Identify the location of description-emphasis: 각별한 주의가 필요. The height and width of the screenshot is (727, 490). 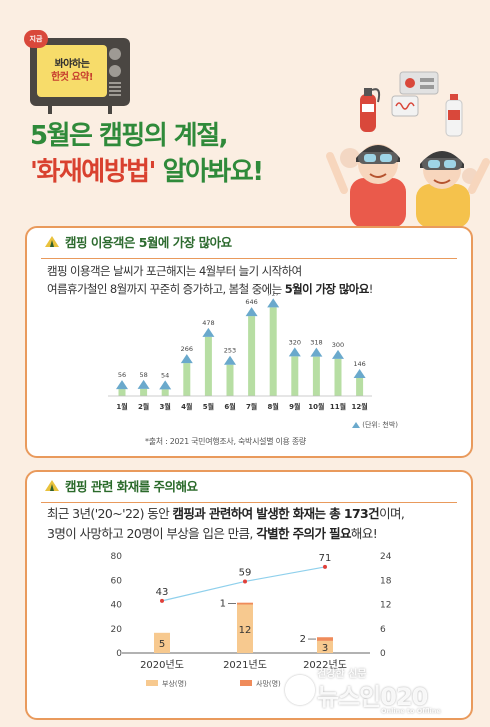
(303, 533).